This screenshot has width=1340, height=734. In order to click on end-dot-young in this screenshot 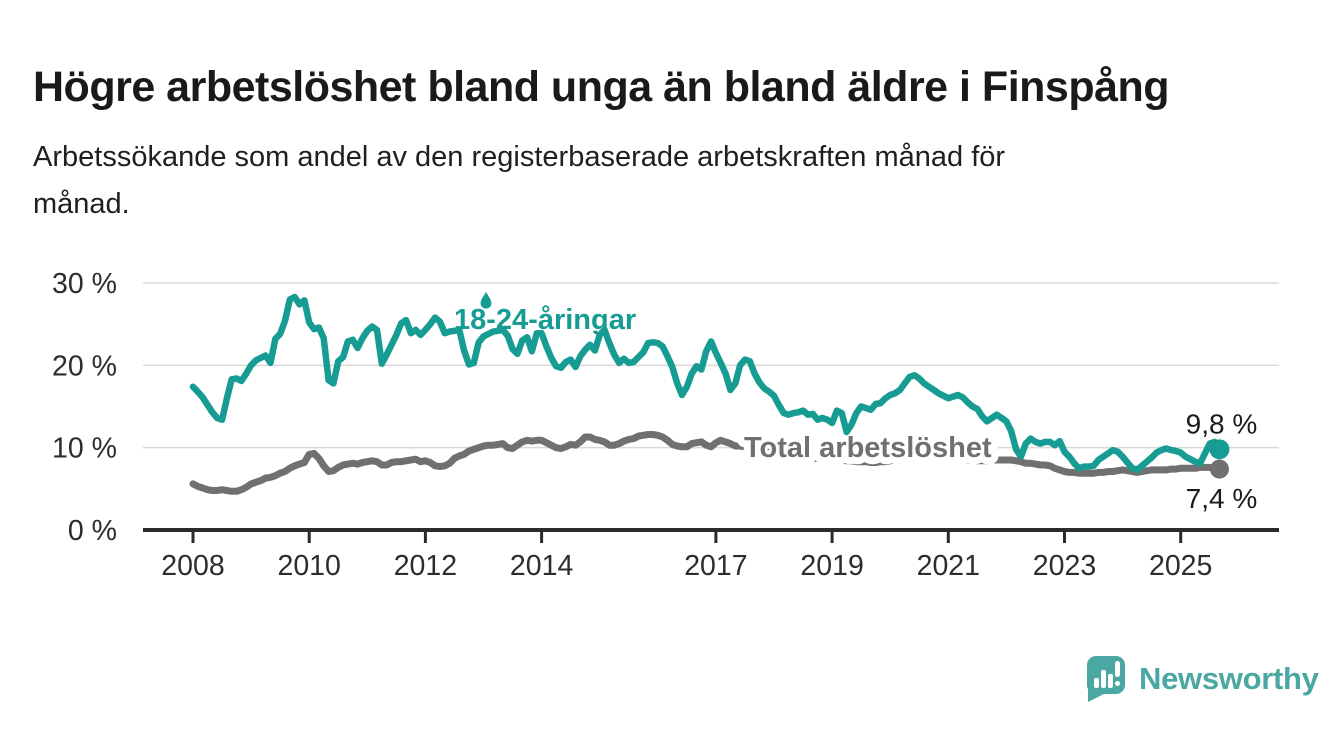, I will do `click(1219, 449)`.